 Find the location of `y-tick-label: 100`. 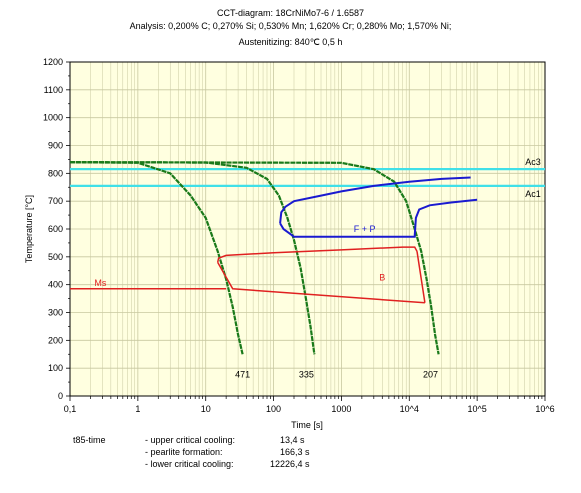

y-tick-label: 100 is located at coordinates (55, 368).